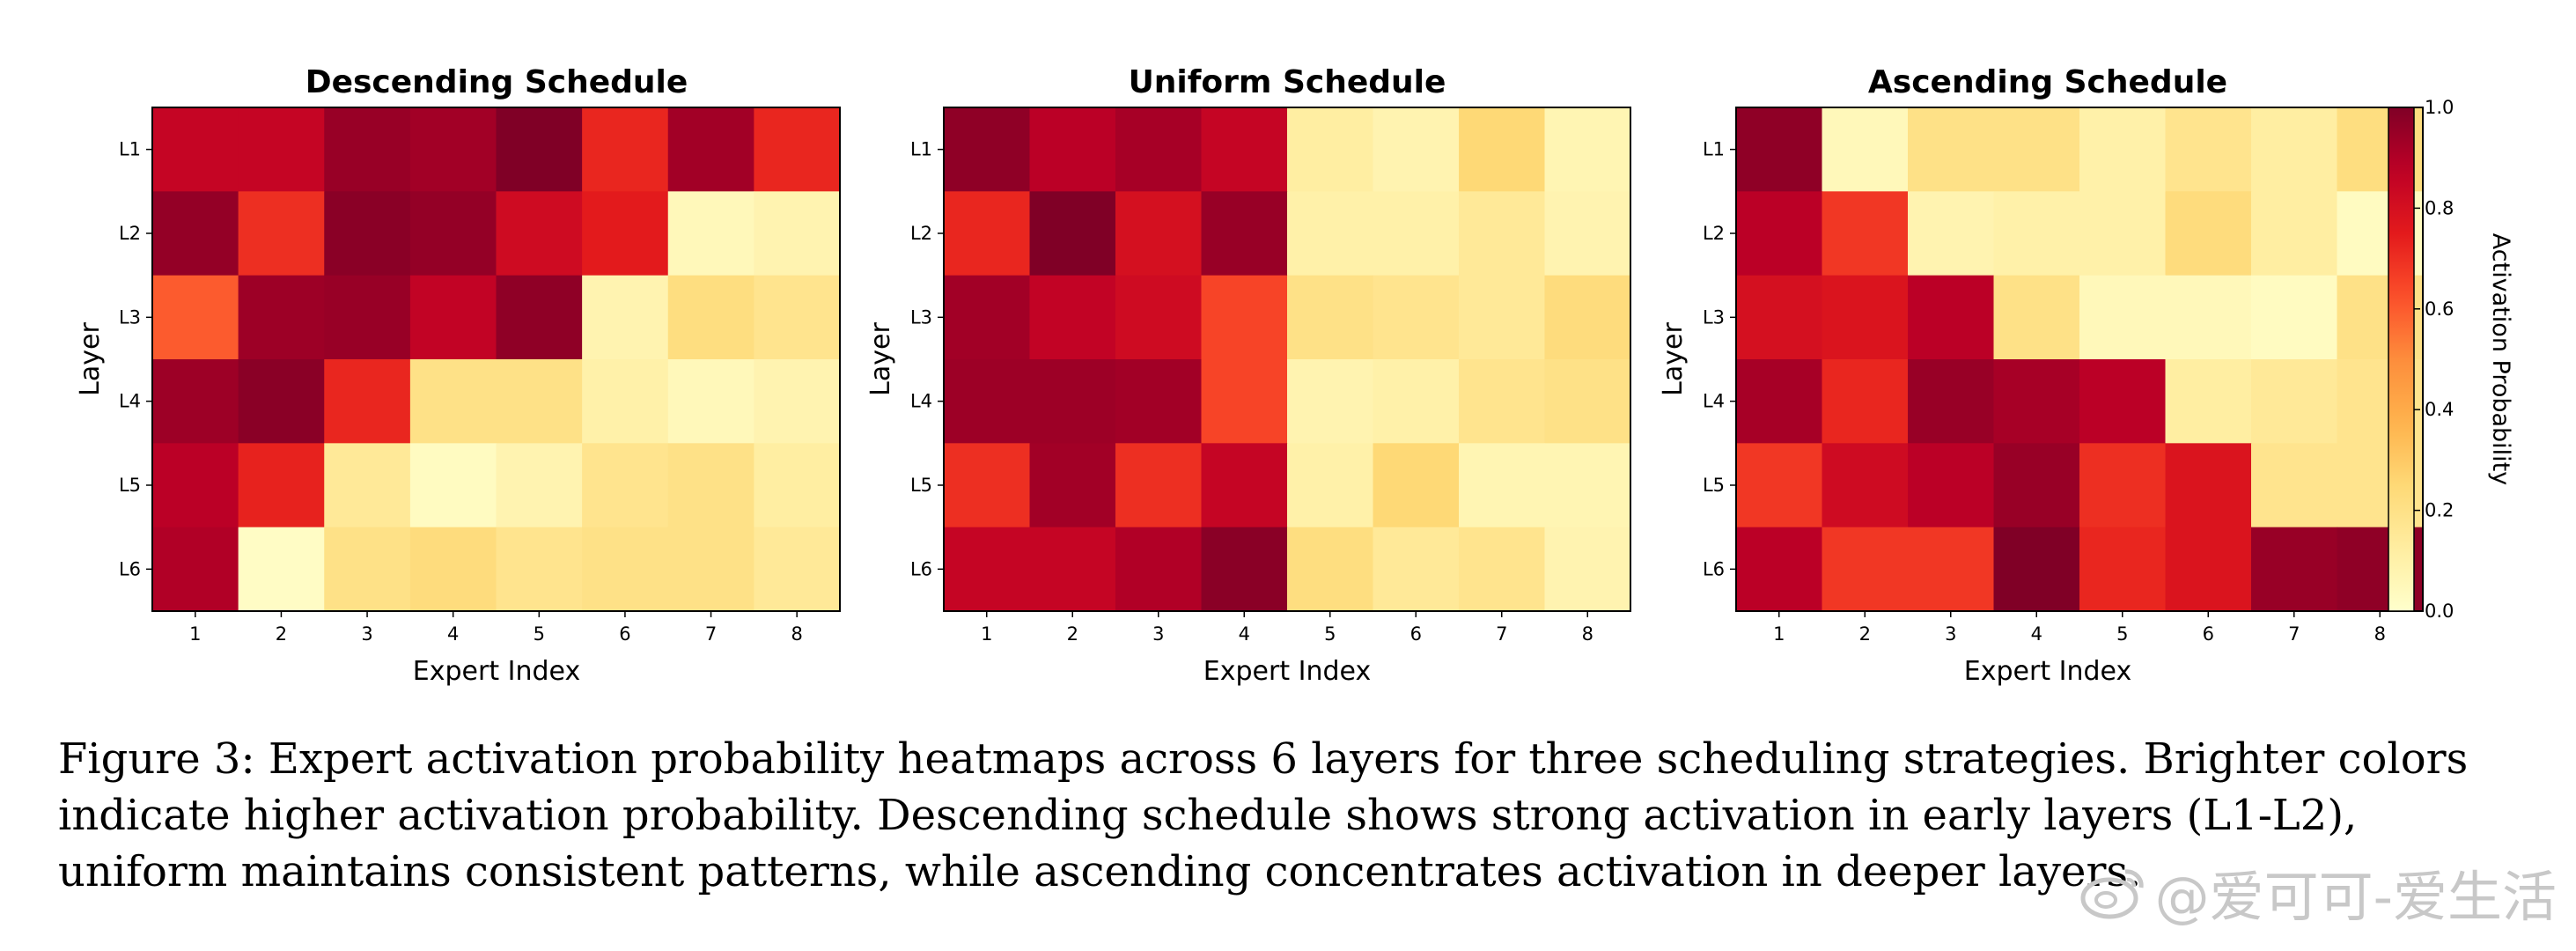 The height and width of the screenshot is (951, 2576). I want to click on y-tick-label: L3, so click(130, 317).